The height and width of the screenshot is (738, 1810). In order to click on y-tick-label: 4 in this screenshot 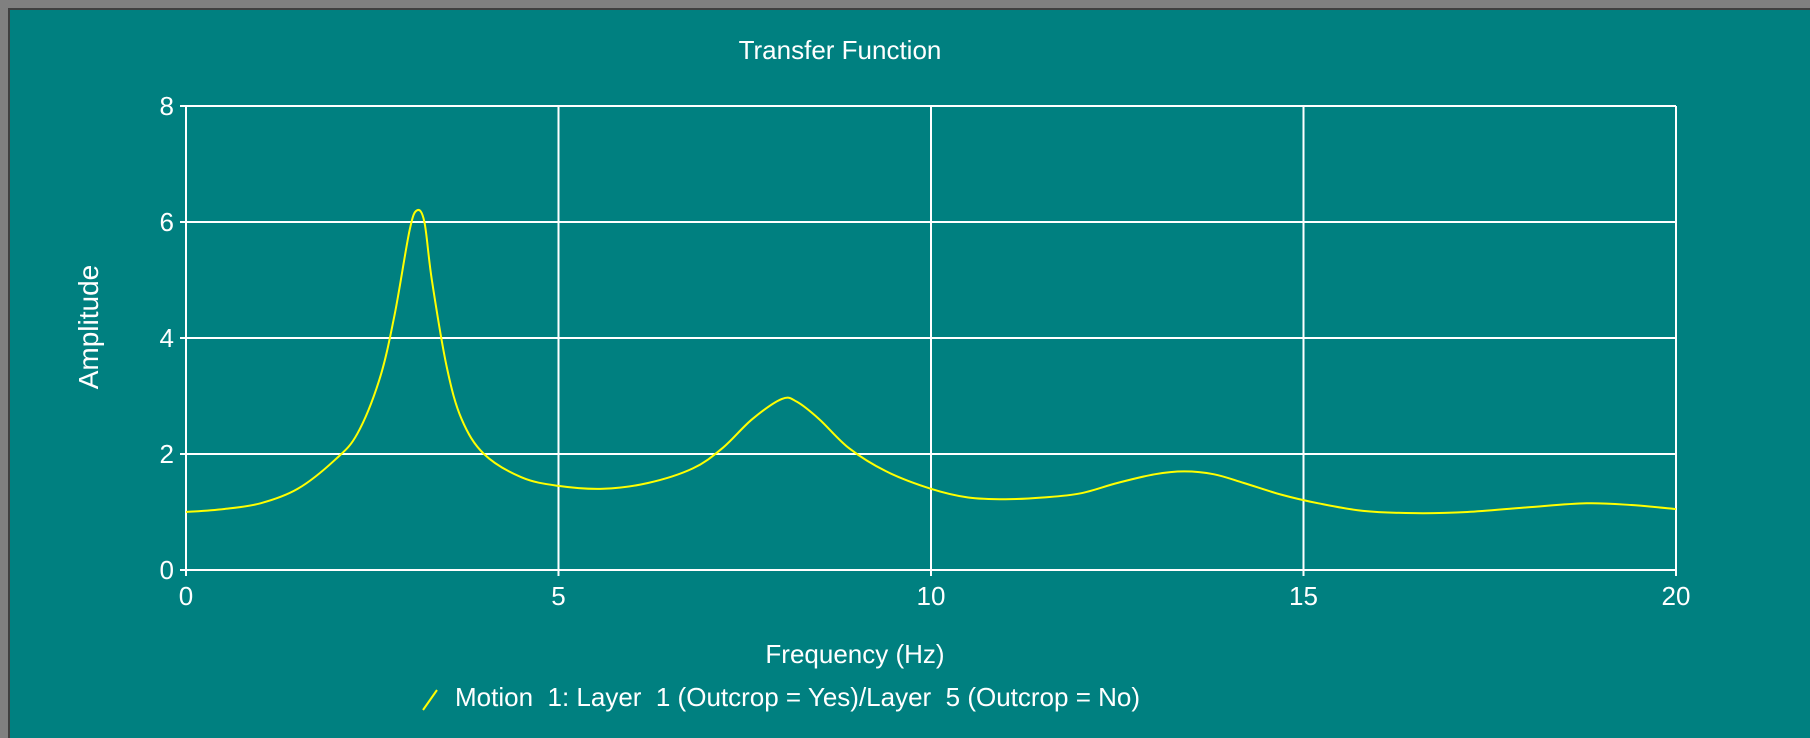, I will do `click(167, 338)`.